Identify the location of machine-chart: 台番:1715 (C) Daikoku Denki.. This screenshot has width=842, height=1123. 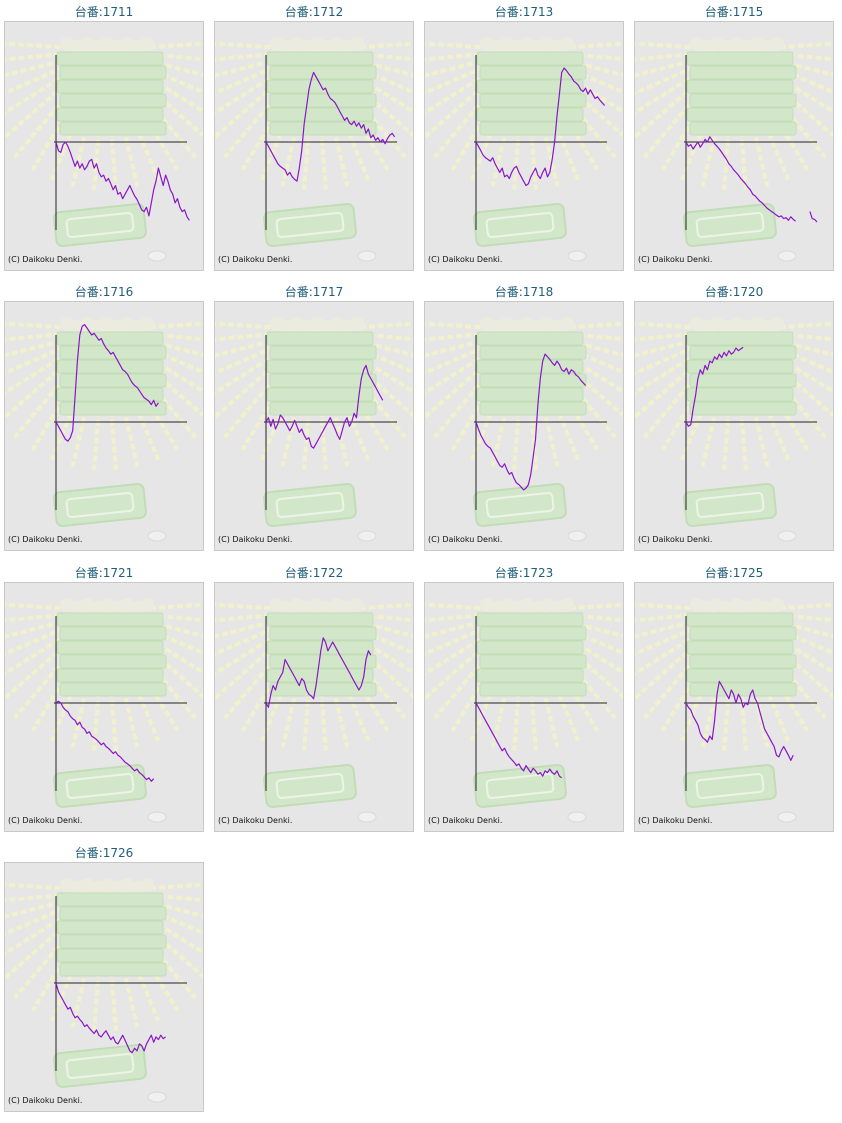
(734, 136).